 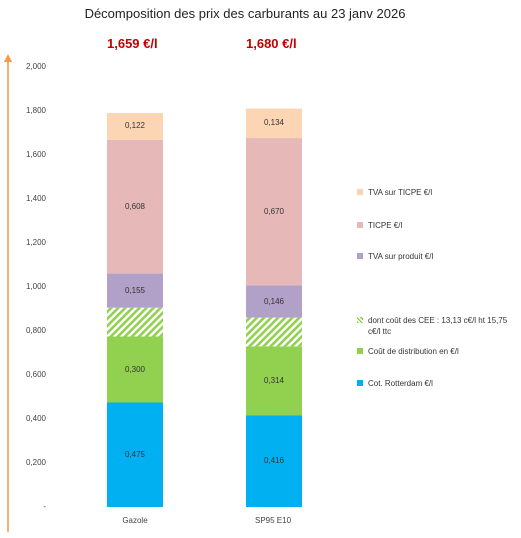 What do you see at coordinates (400, 383) in the screenshot?
I see `legend-label: Cot. Rotterdam €/l` at bounding box center [400, 383].